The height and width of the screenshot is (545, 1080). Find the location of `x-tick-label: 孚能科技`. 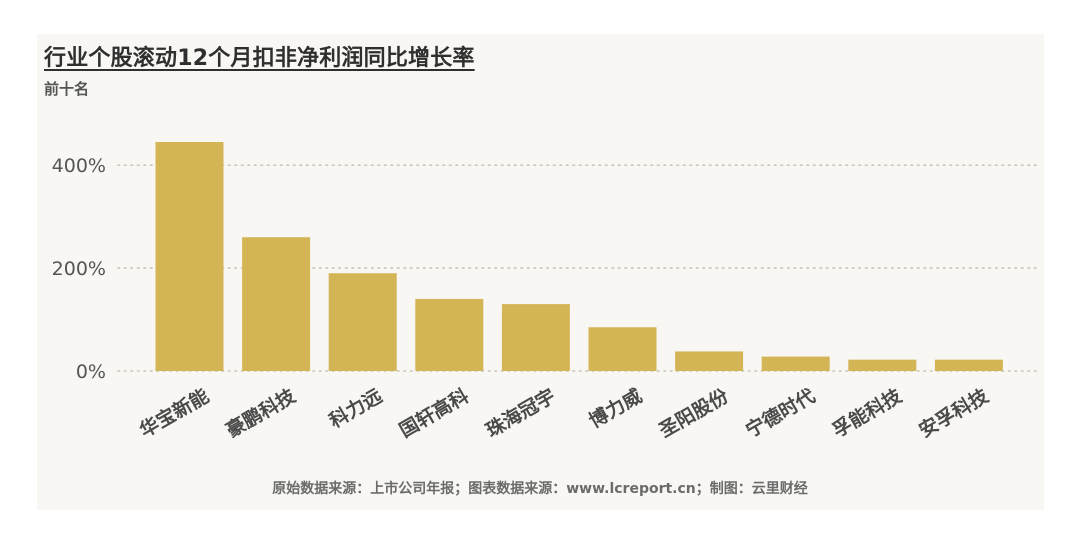

x-tick-label: 孚能科技 is located at coordinates (867, 413).